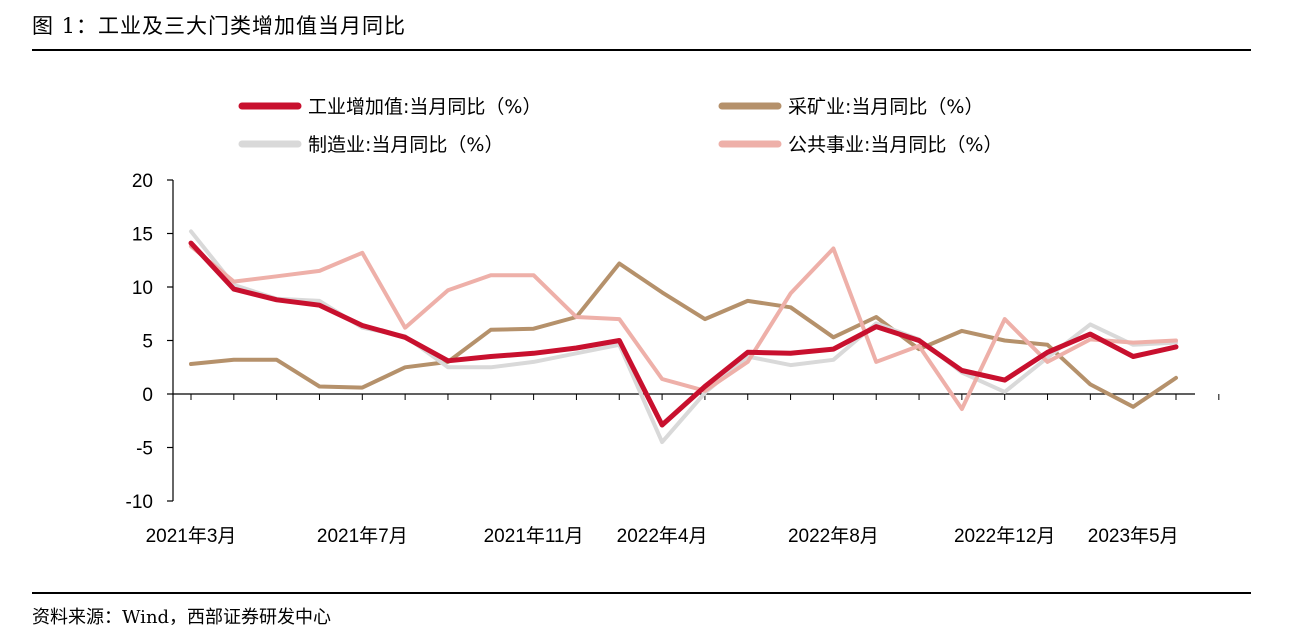  Describe the element at coordinates (641, 593) in the screenshot. I see `bottom-rule` at that location.